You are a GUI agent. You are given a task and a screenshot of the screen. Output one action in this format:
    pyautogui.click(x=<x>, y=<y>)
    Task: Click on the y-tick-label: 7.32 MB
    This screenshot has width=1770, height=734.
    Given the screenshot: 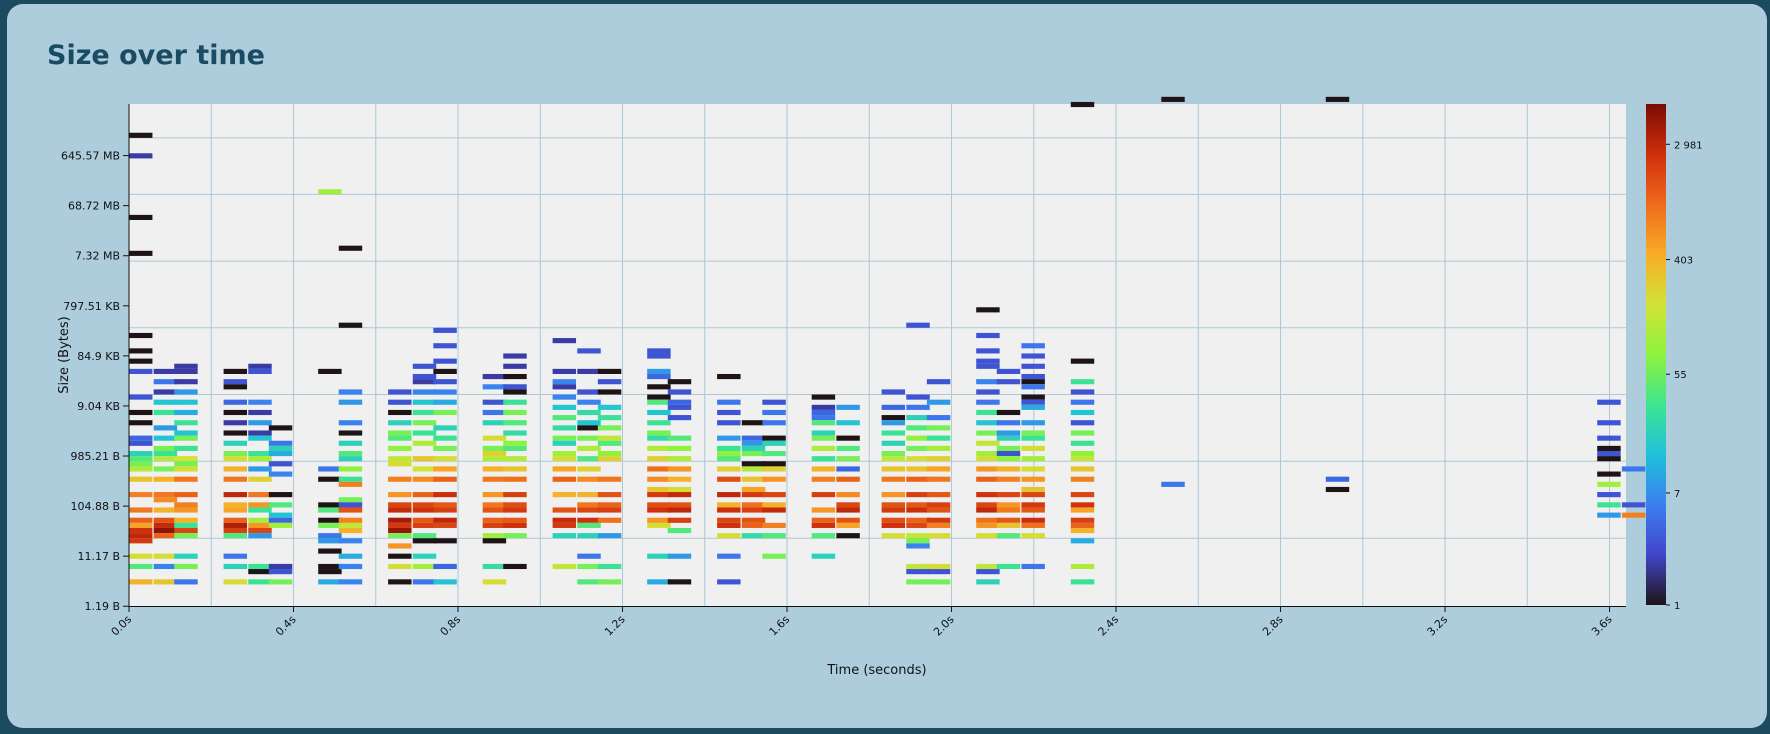 What is the action you would take?
    pyautogui.click(x=97, y=256)
    